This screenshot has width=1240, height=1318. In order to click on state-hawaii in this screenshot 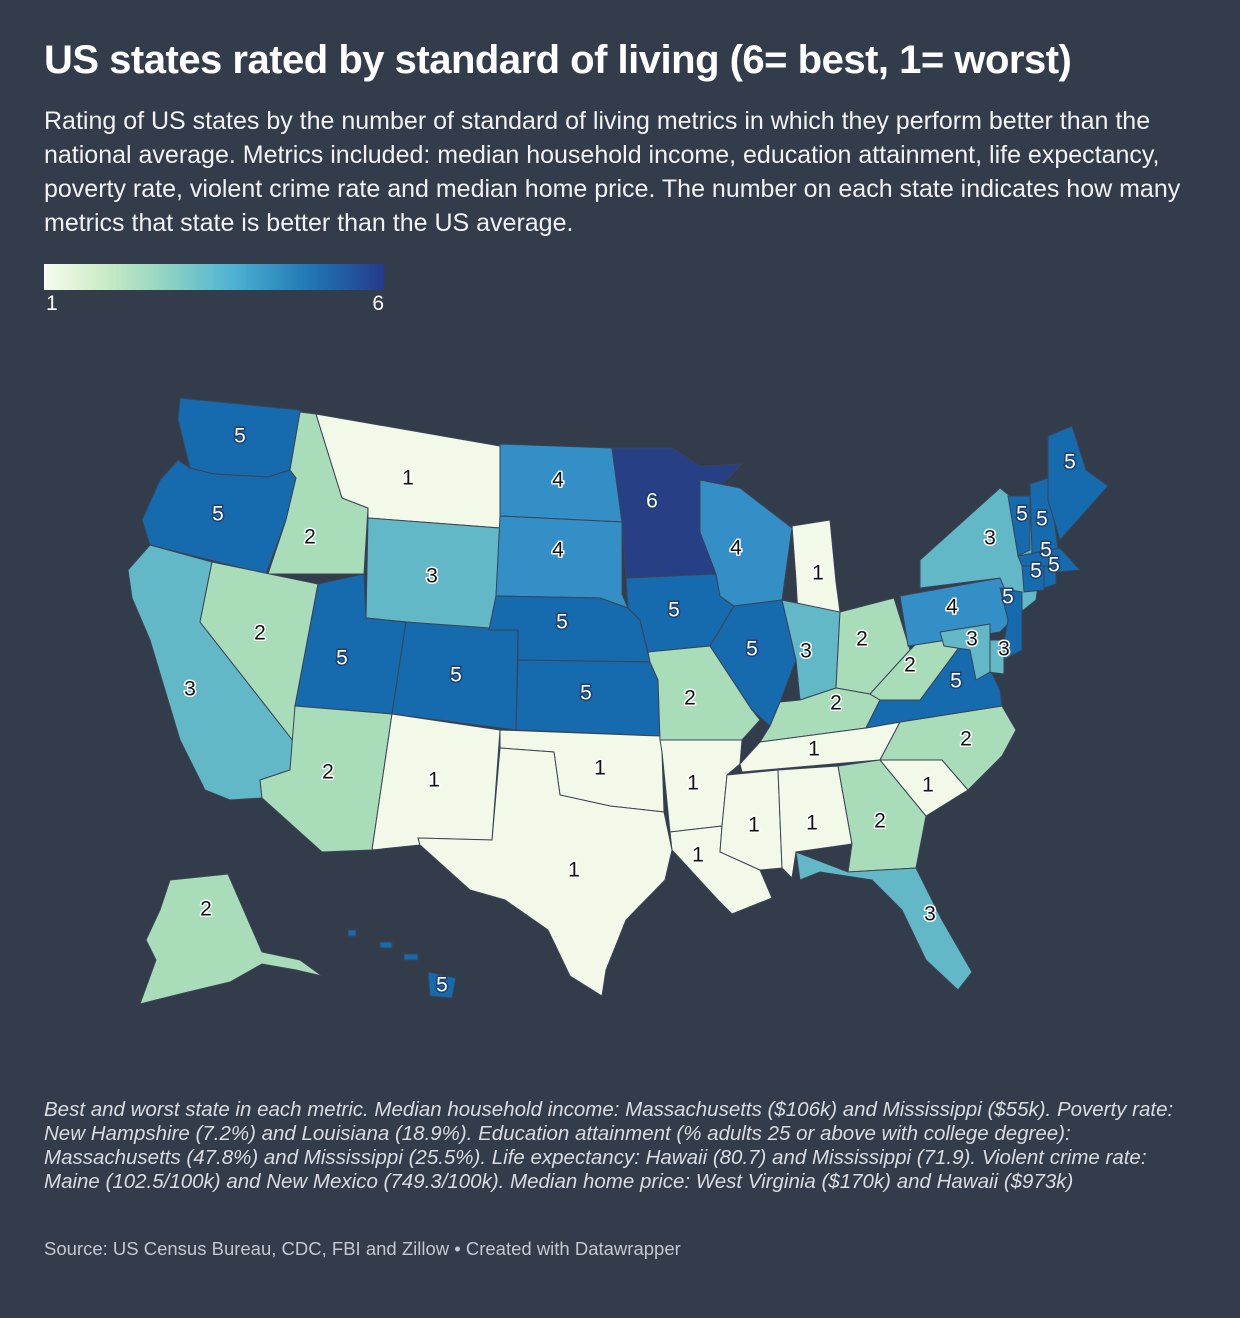, I will do `click(402, 964)`.